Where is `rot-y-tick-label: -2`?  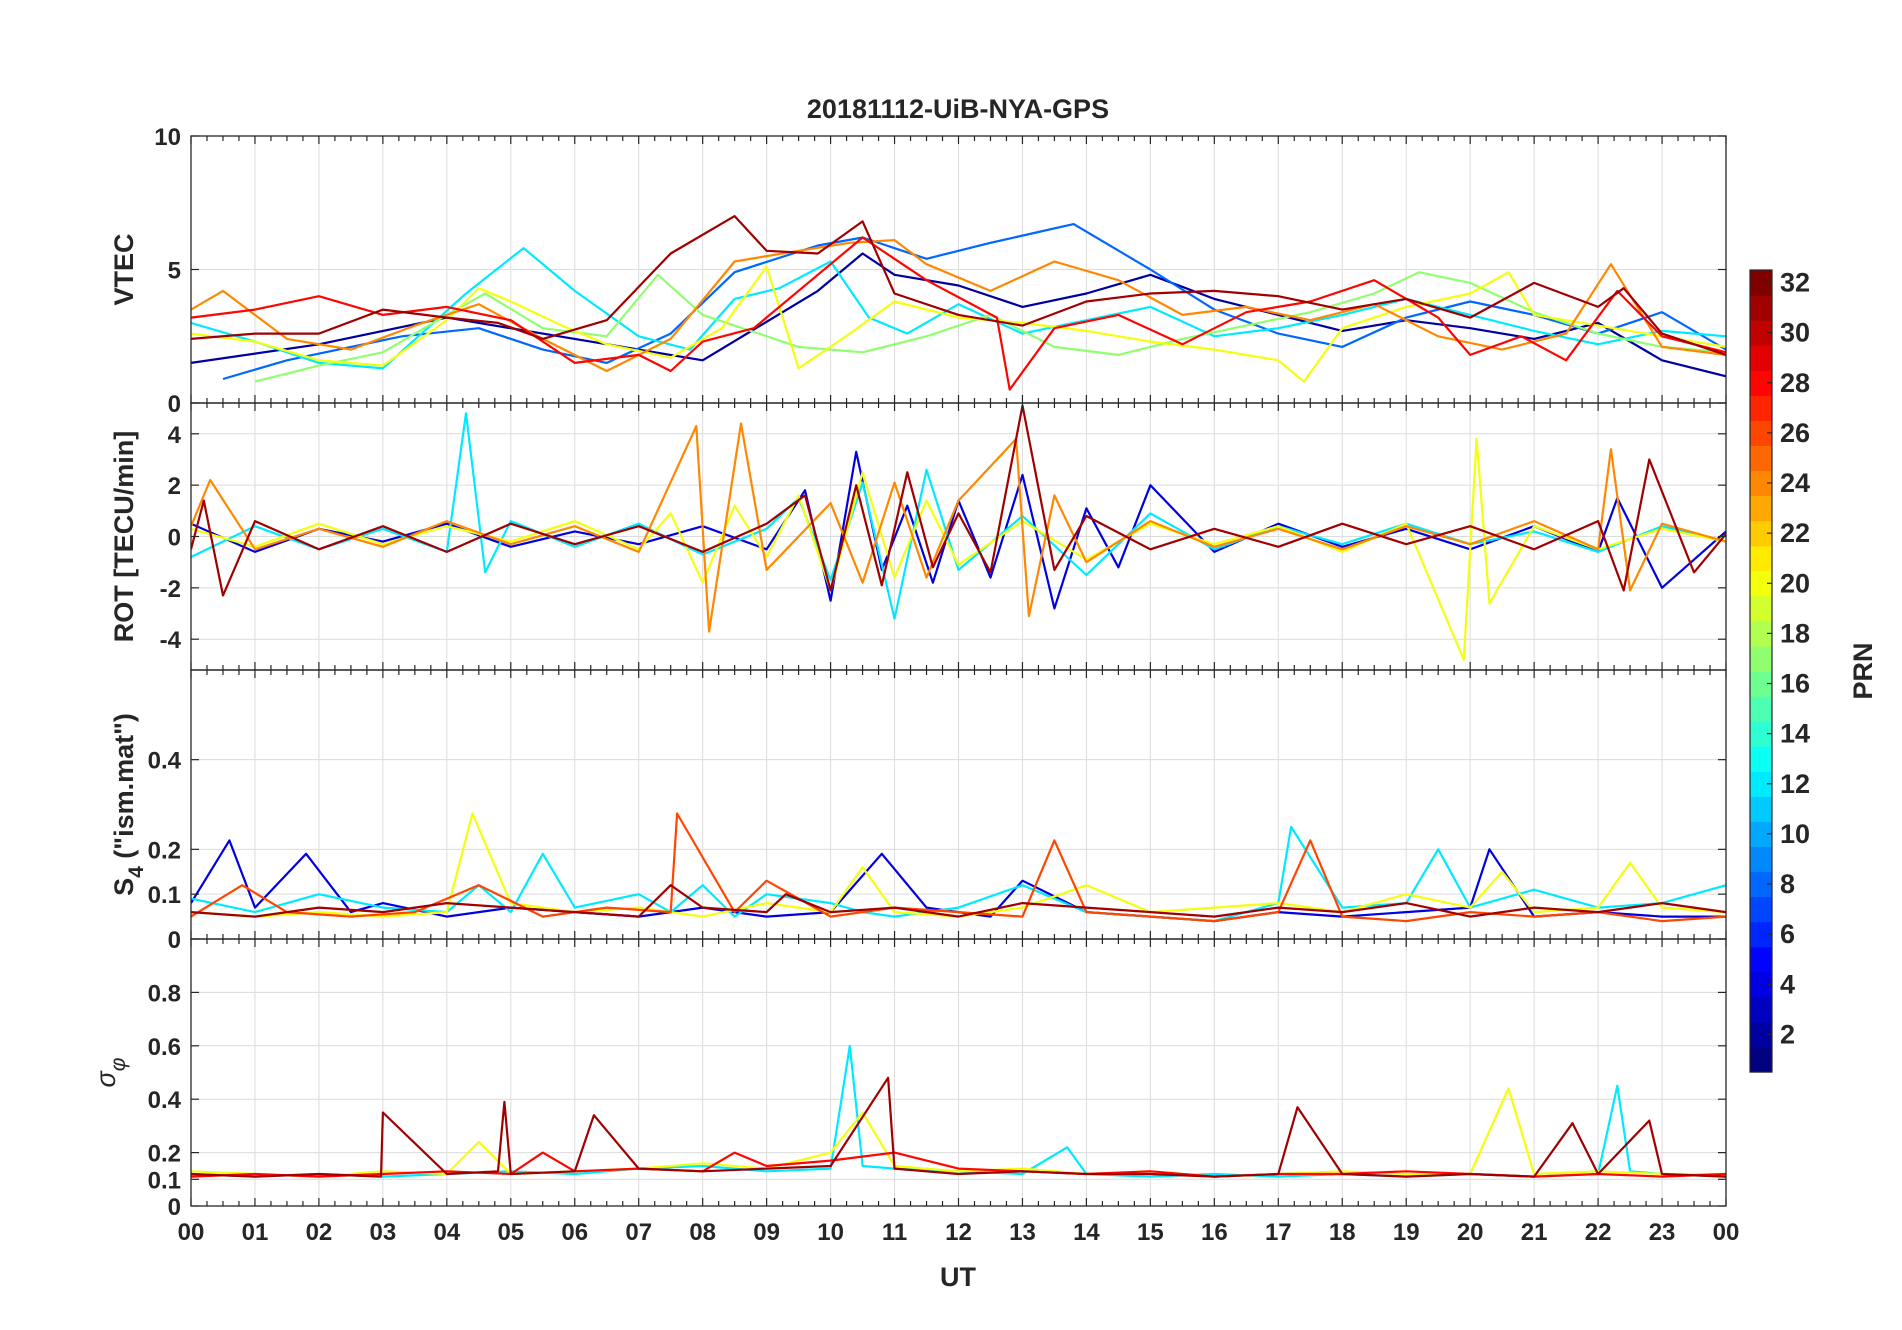
rot-y-tick-label: -2 is located at coordinates (170, 589).